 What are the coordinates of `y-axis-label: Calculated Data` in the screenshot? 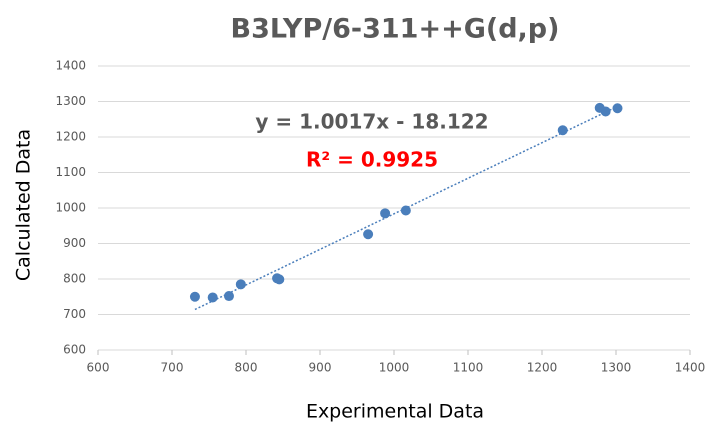 It's located at (24, 205).